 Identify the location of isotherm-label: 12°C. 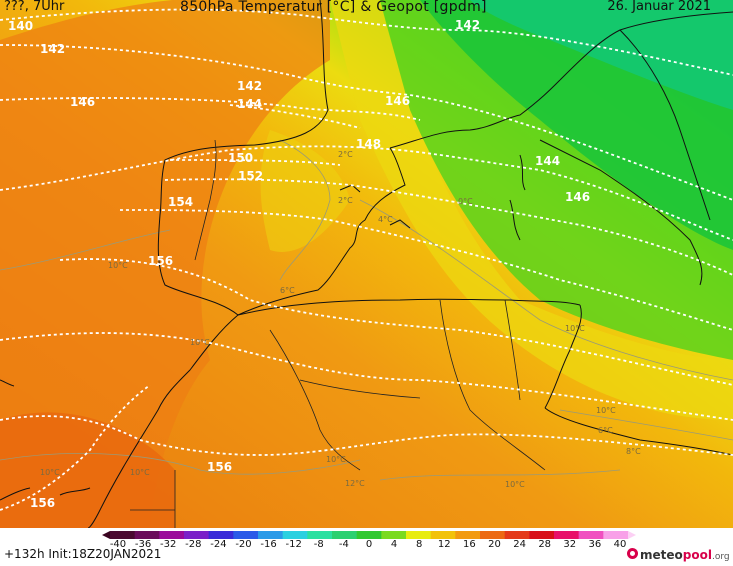
(355, 483).